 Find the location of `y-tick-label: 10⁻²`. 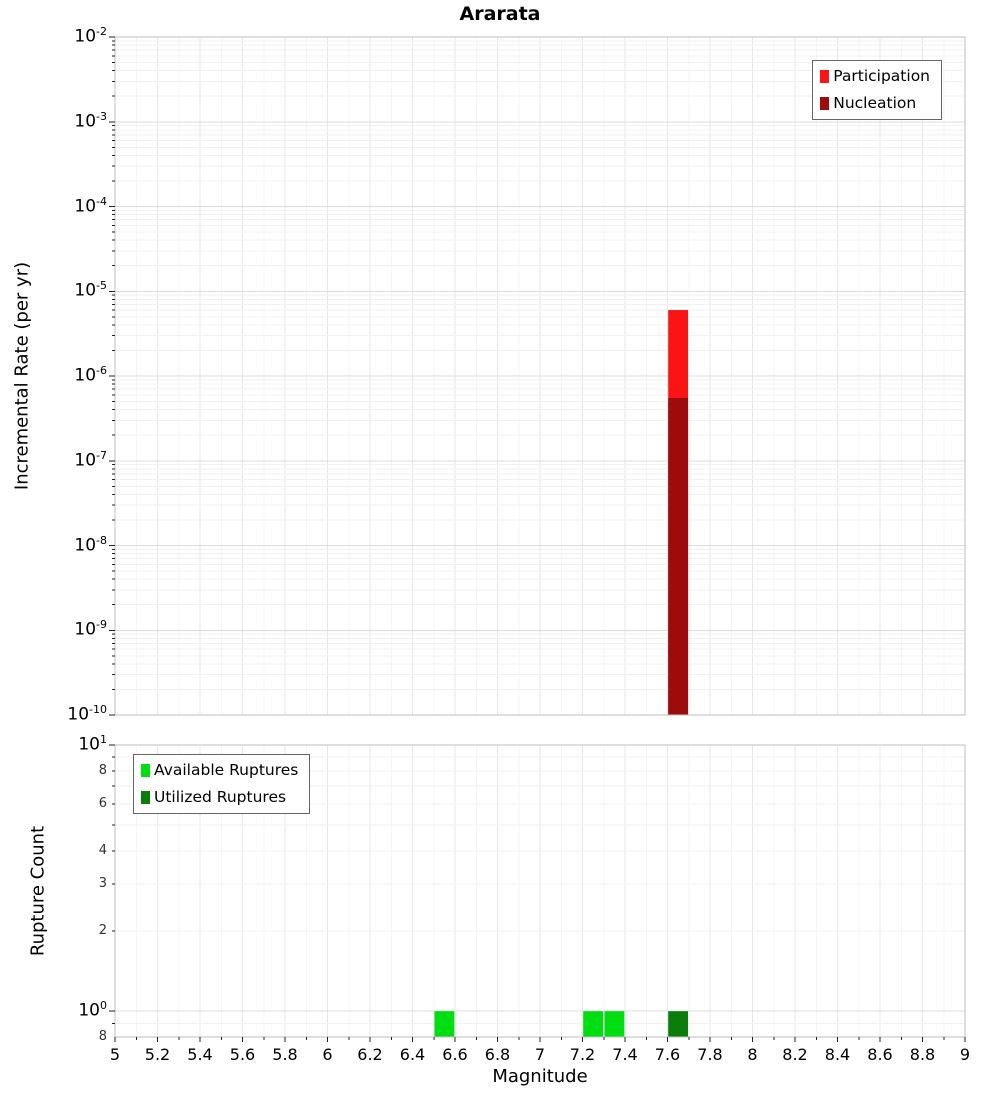

y-tick-label: 10⁻² is located at coordinates (90, 36).